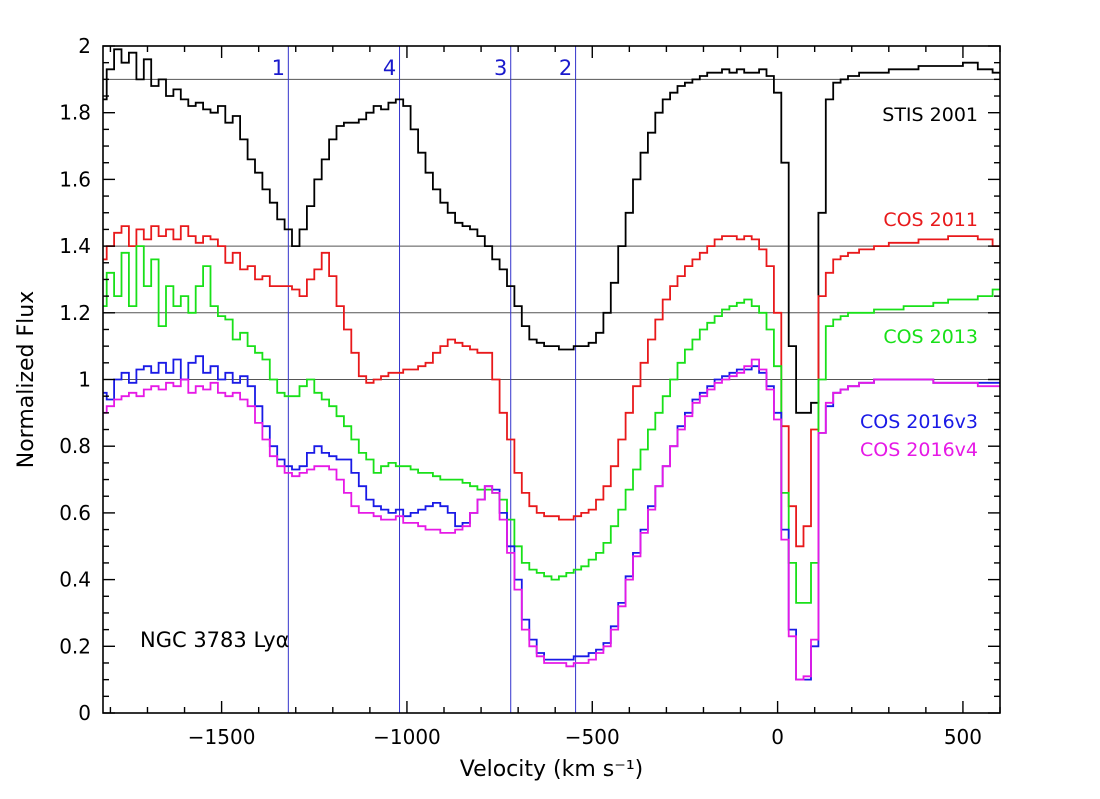 The image size is (1100, 799). What do you see at coordinates (389, 68) in the screenshot?
I see `component-label: 4` at bounding box center [389, 68].